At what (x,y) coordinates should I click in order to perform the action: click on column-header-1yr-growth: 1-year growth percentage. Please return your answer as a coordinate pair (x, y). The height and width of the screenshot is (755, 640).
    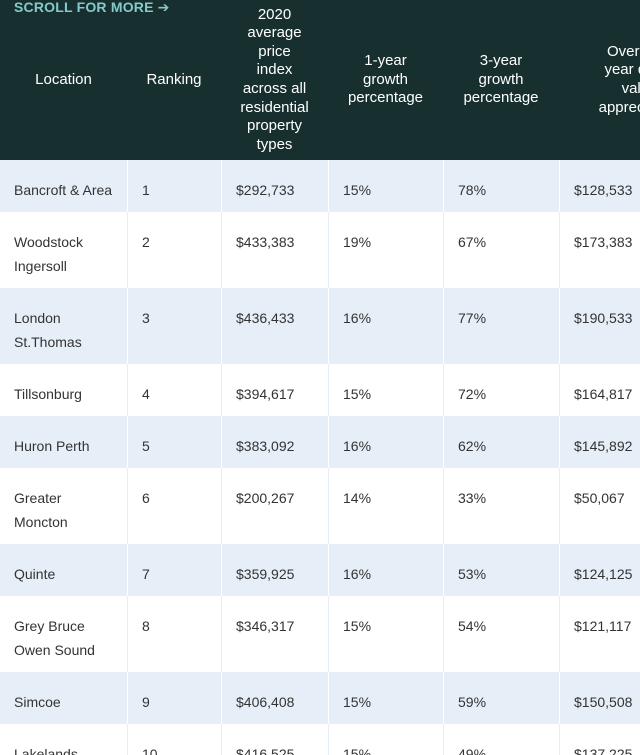
    Looking at the image, I should click on (385, 80).